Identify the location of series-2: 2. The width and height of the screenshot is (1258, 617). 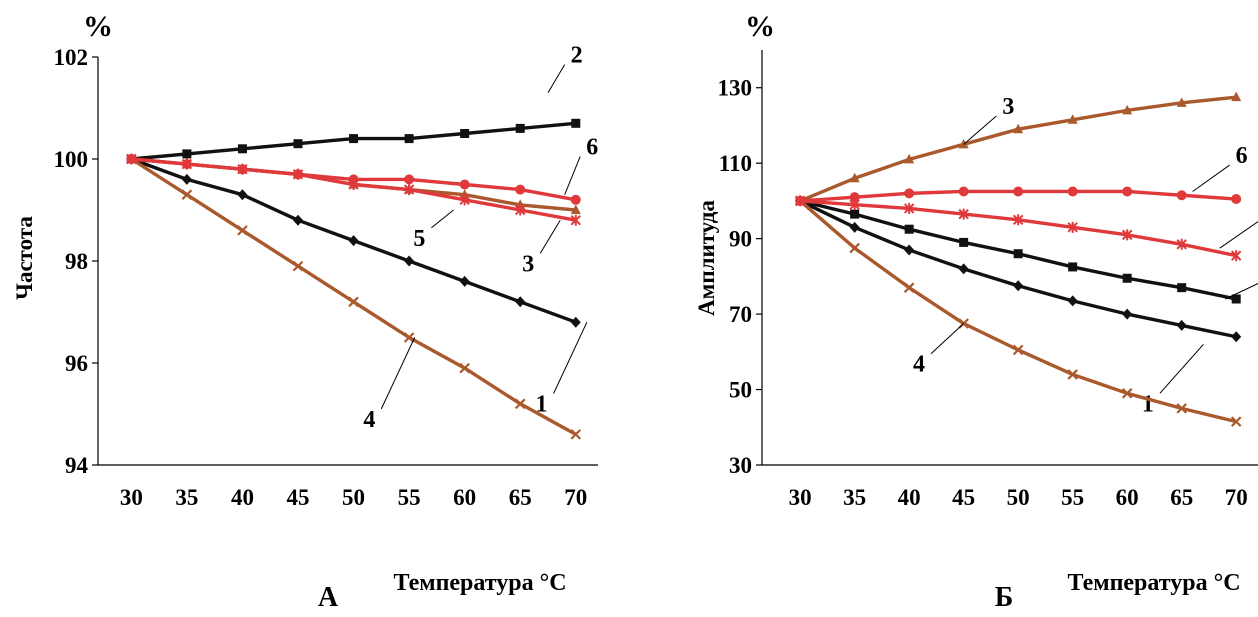
(354, 103).